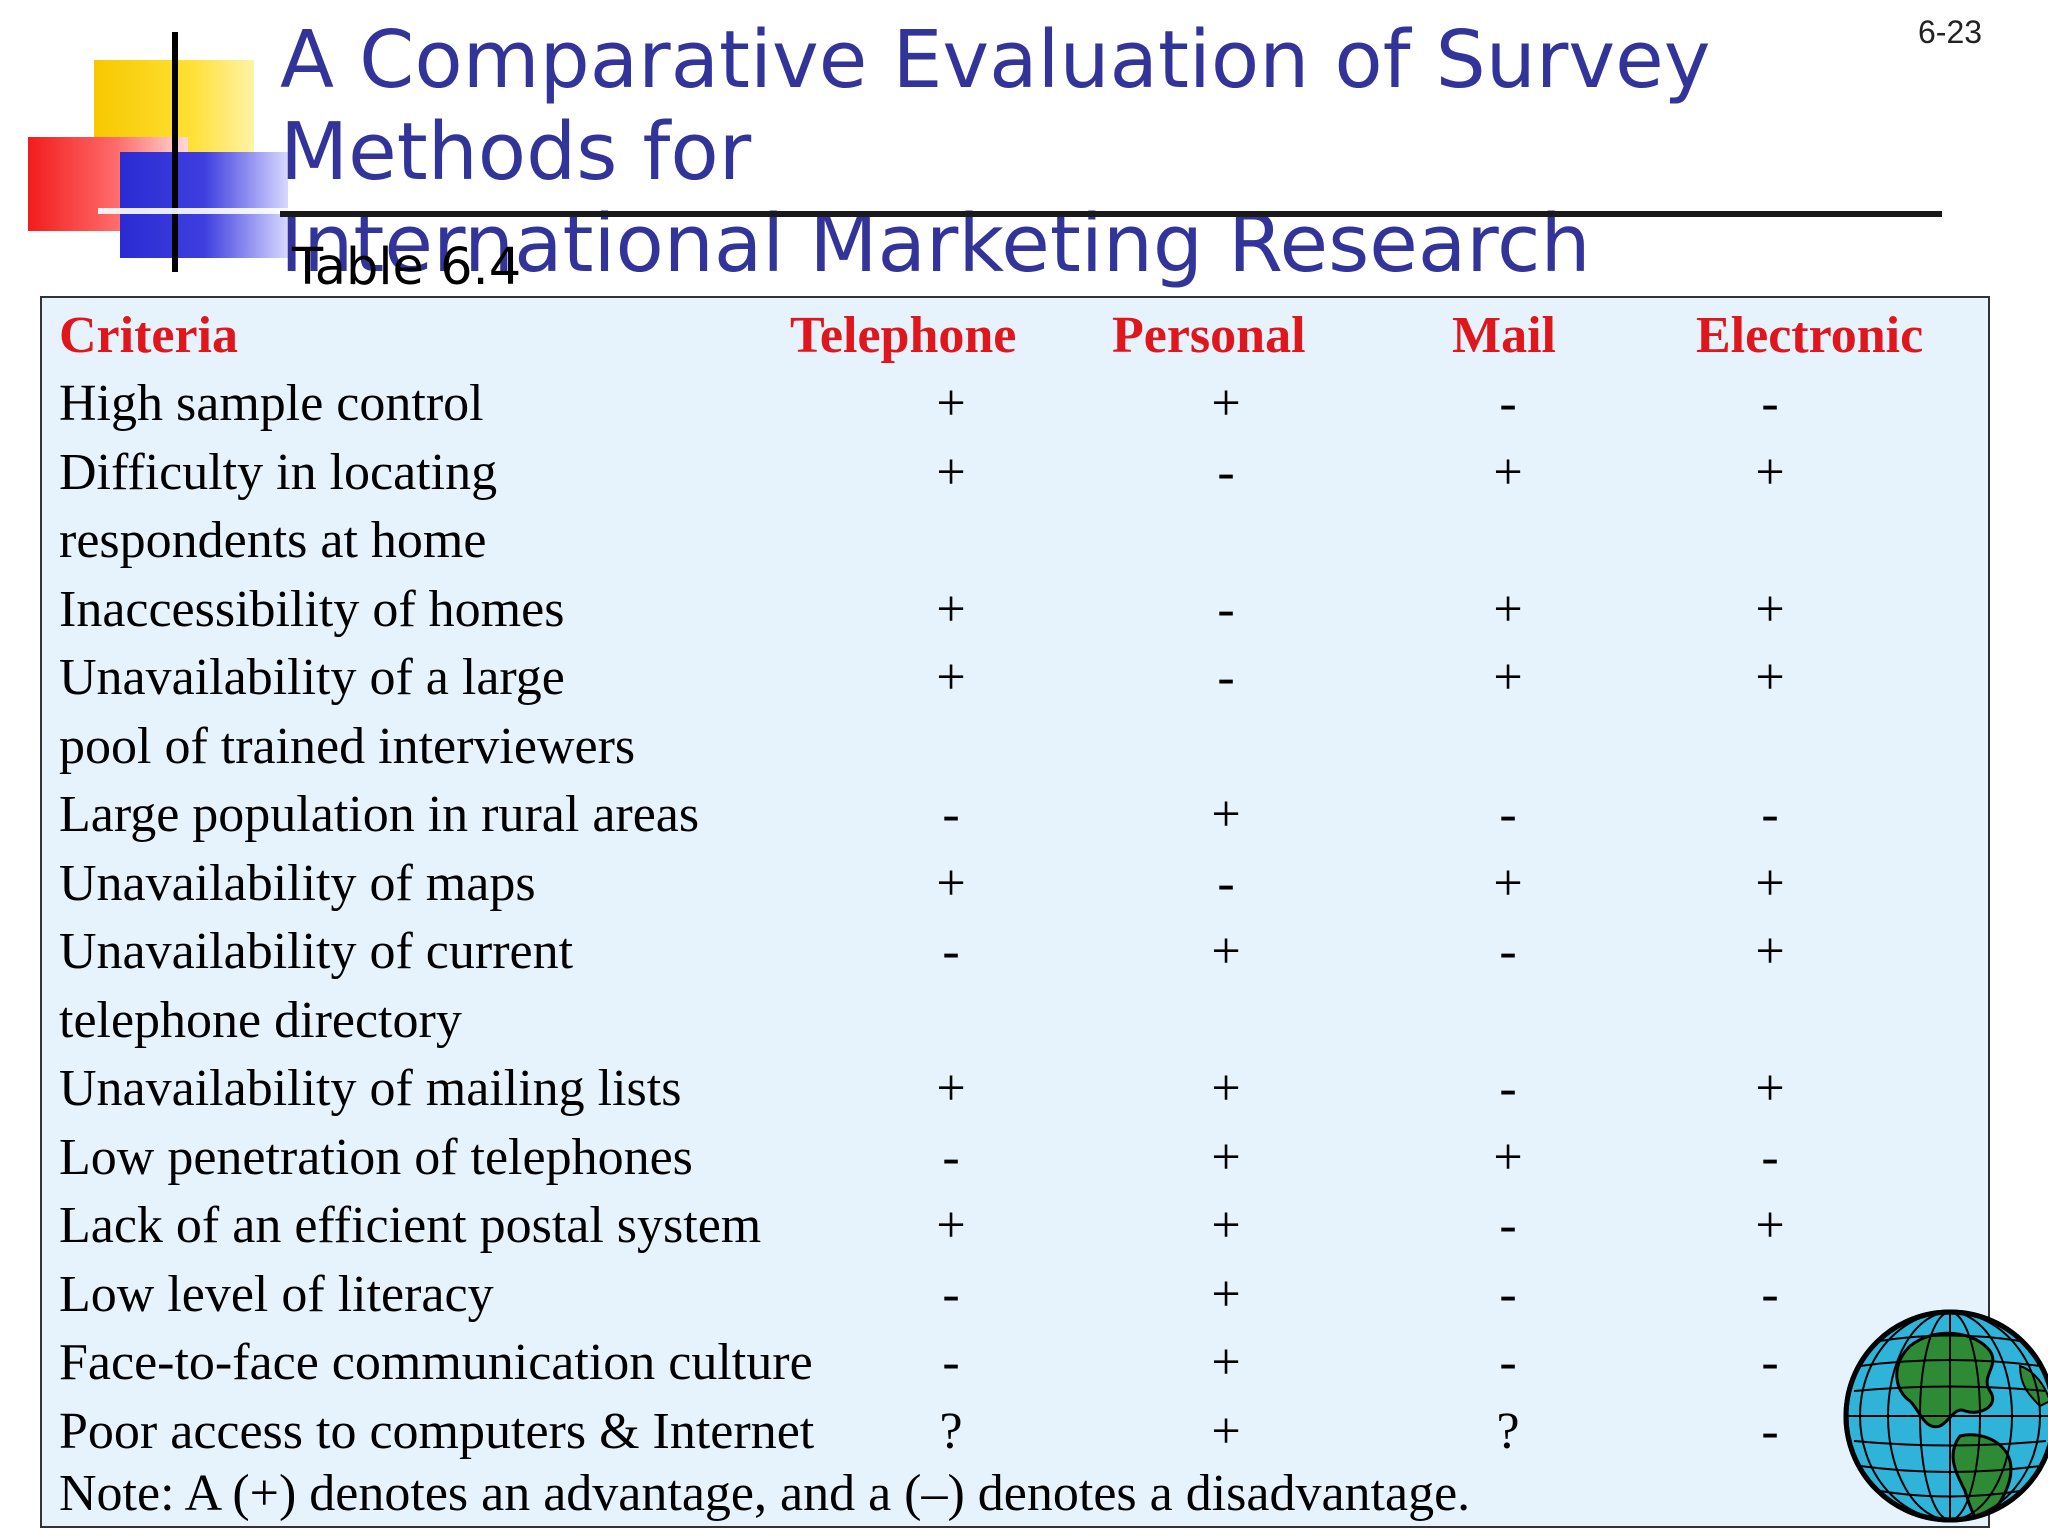 Image resolution: width=2048 pixels, height=1536 pixels. Describe the element at coordinates (1504, 335) in the screenshot. I see `header-mail: Mail` at that location.